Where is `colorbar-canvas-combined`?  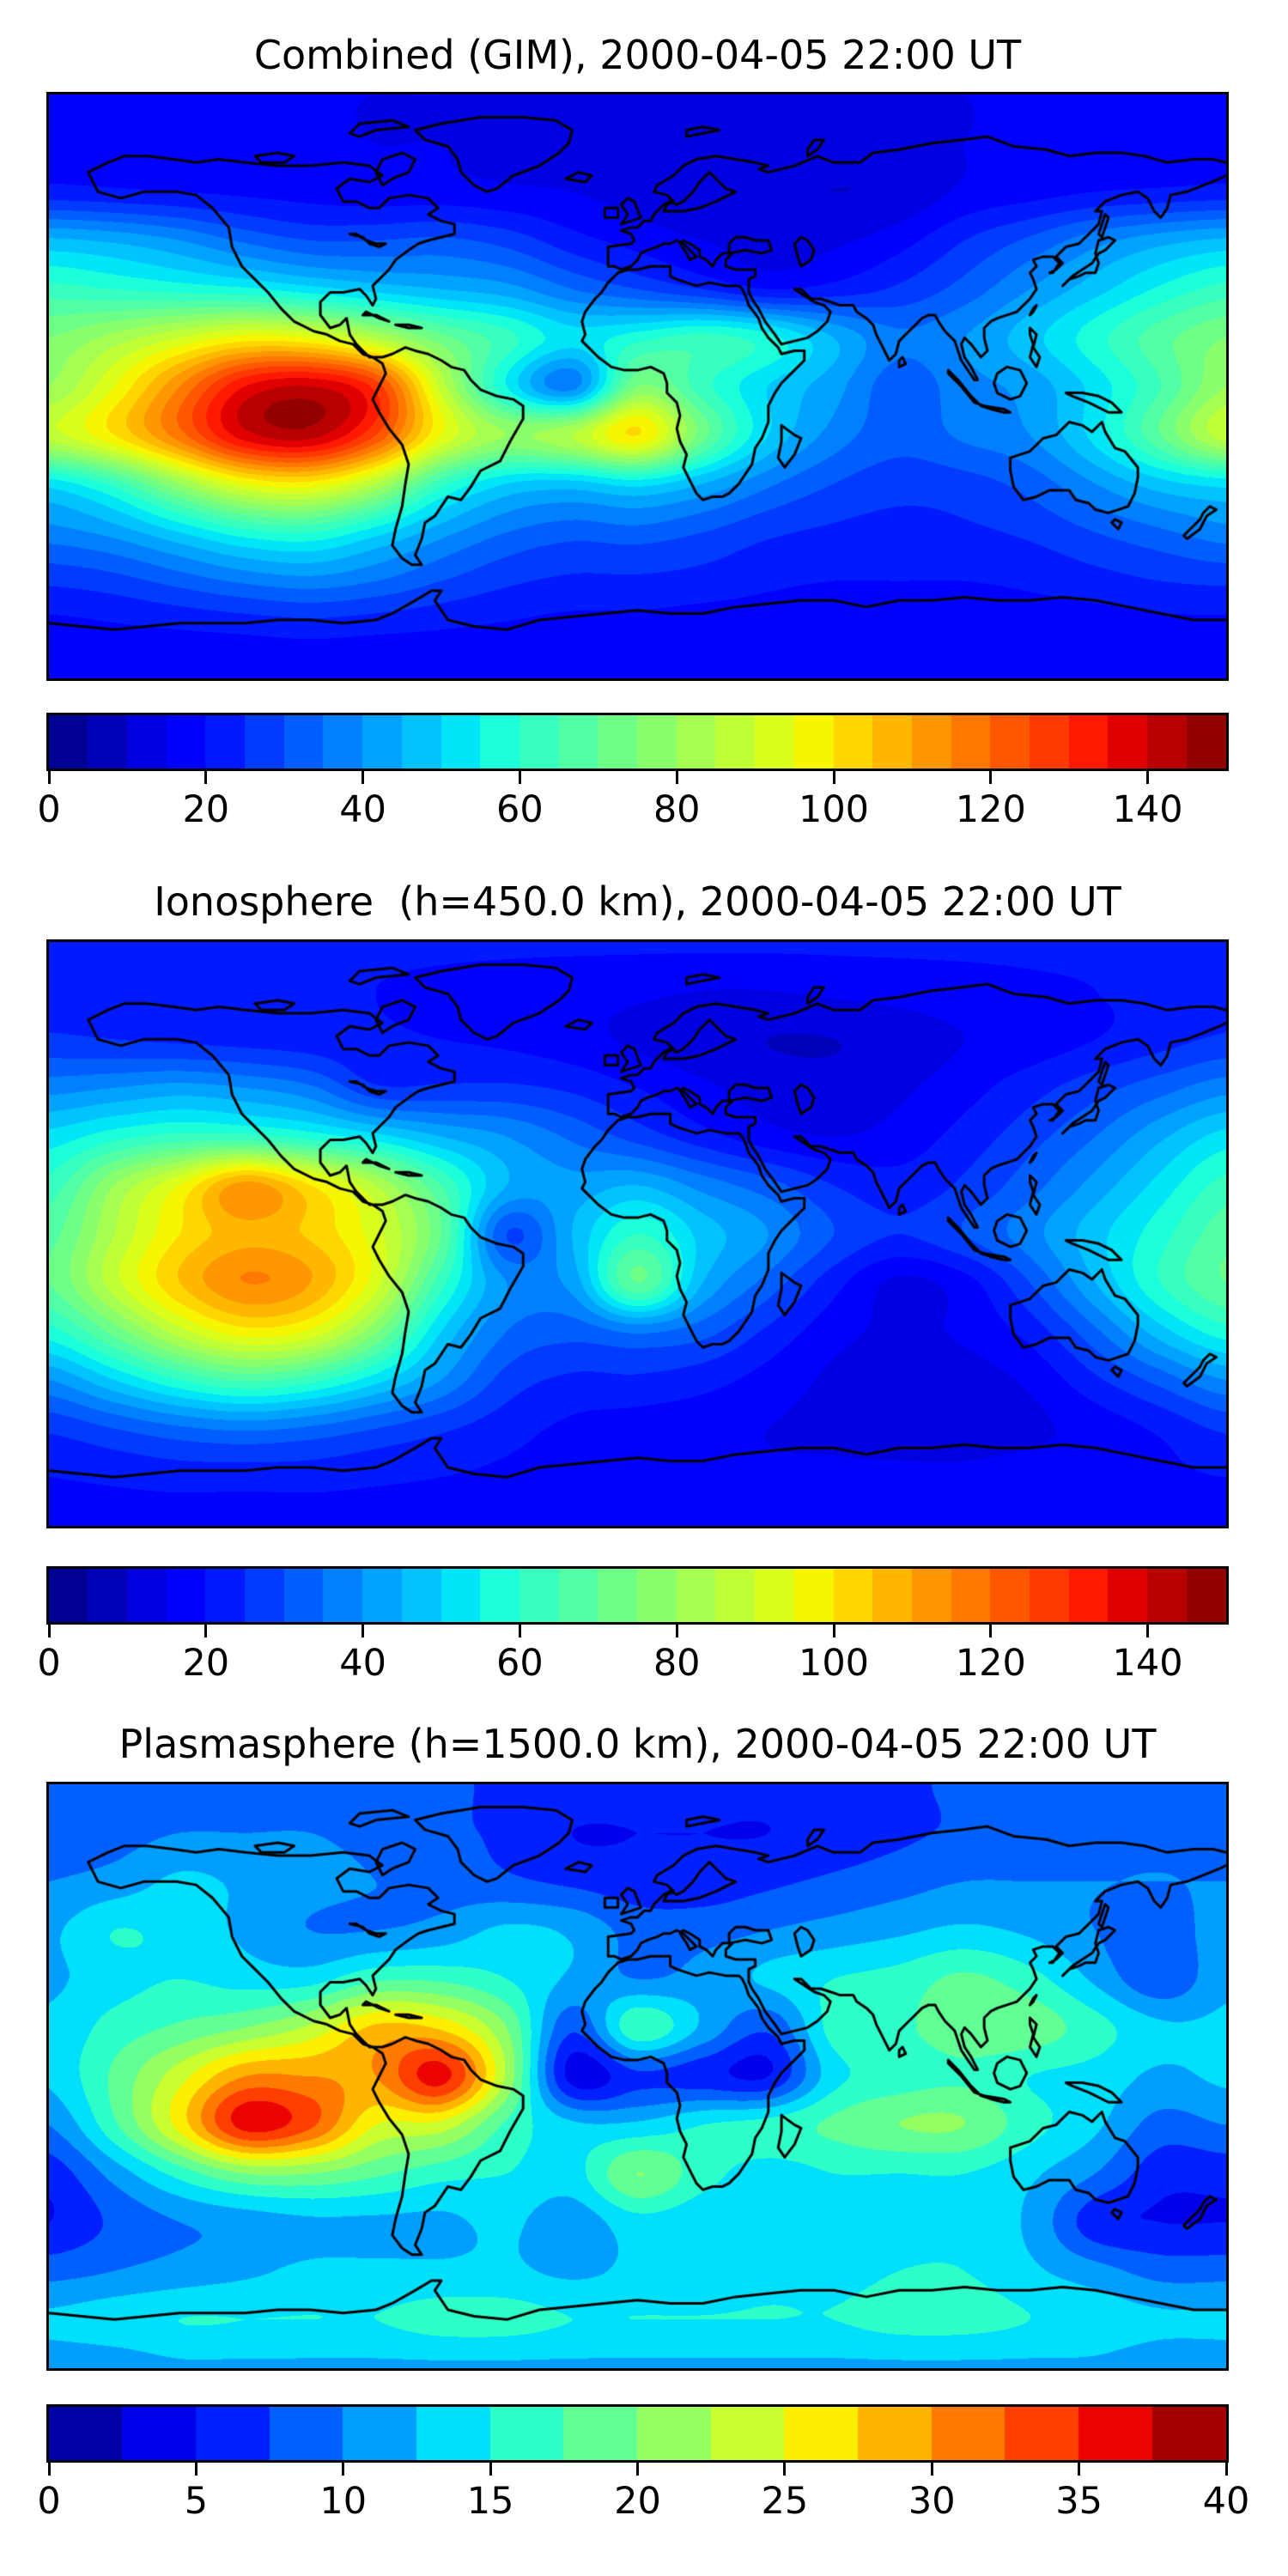
colorbar-canvas-combined is located at coordinates (638, 742).